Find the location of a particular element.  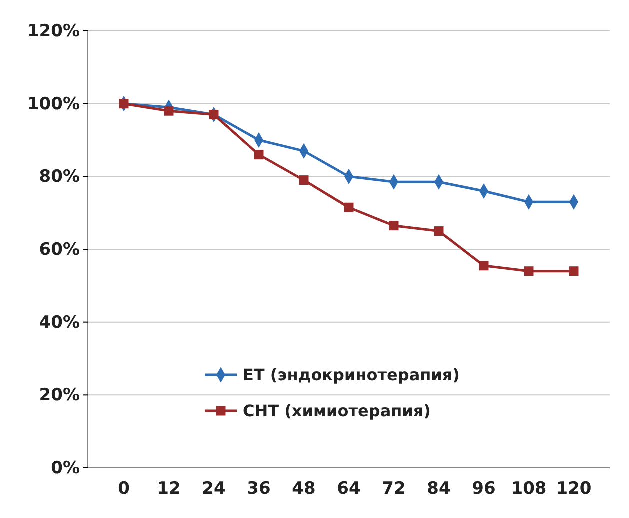

x-tick-label: 72 is located at coordinates (394, 489).